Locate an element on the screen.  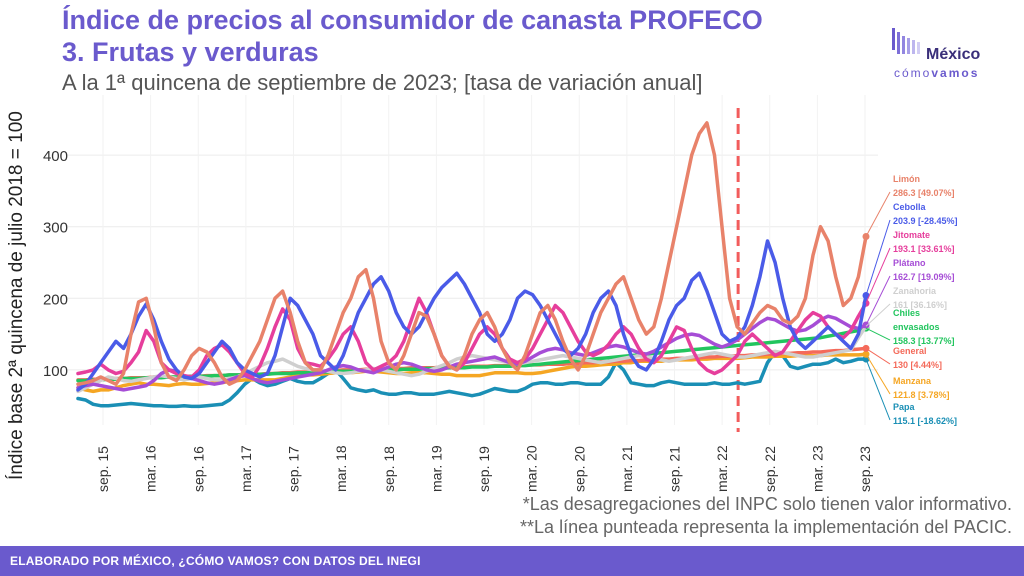
x-tick-label: sep. 19 is located at coordinates (484, 469).